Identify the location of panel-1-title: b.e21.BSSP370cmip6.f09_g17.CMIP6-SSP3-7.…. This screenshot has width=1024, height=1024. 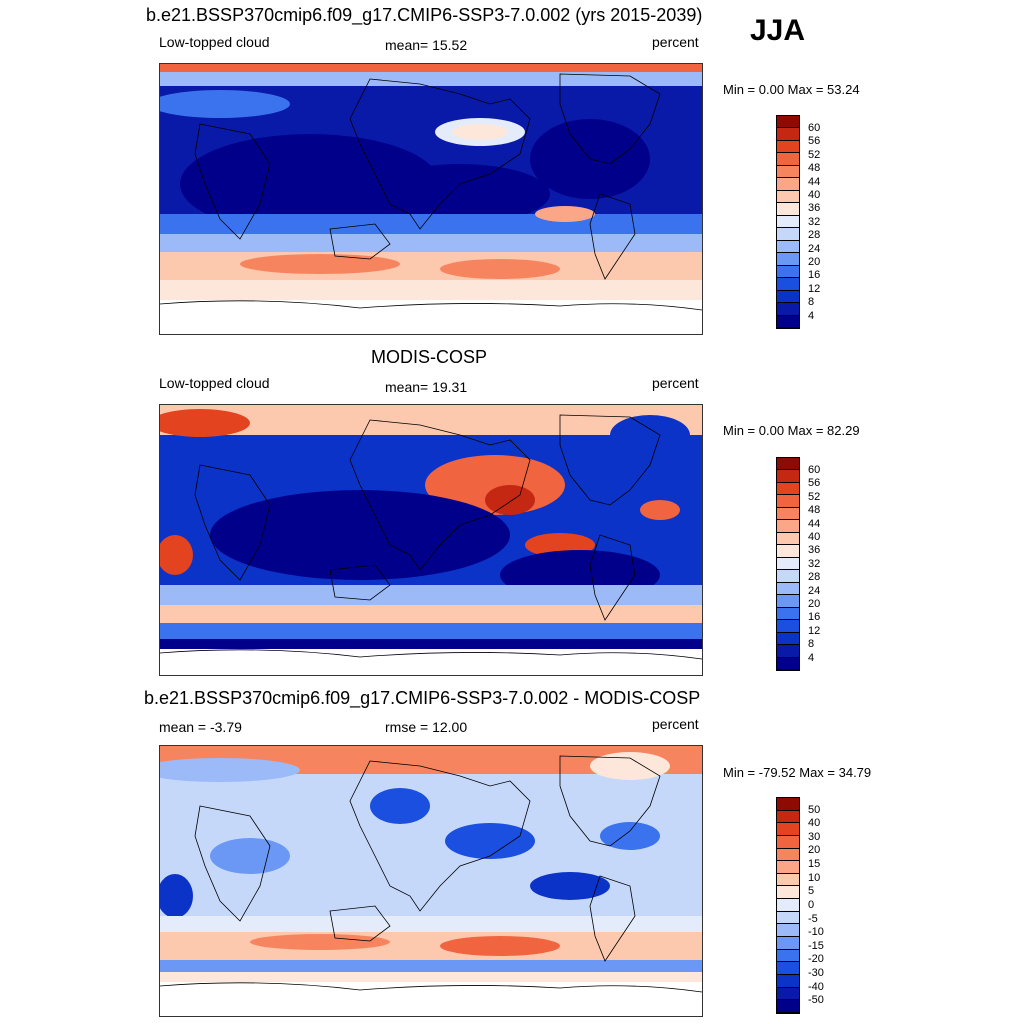
(424, 15).